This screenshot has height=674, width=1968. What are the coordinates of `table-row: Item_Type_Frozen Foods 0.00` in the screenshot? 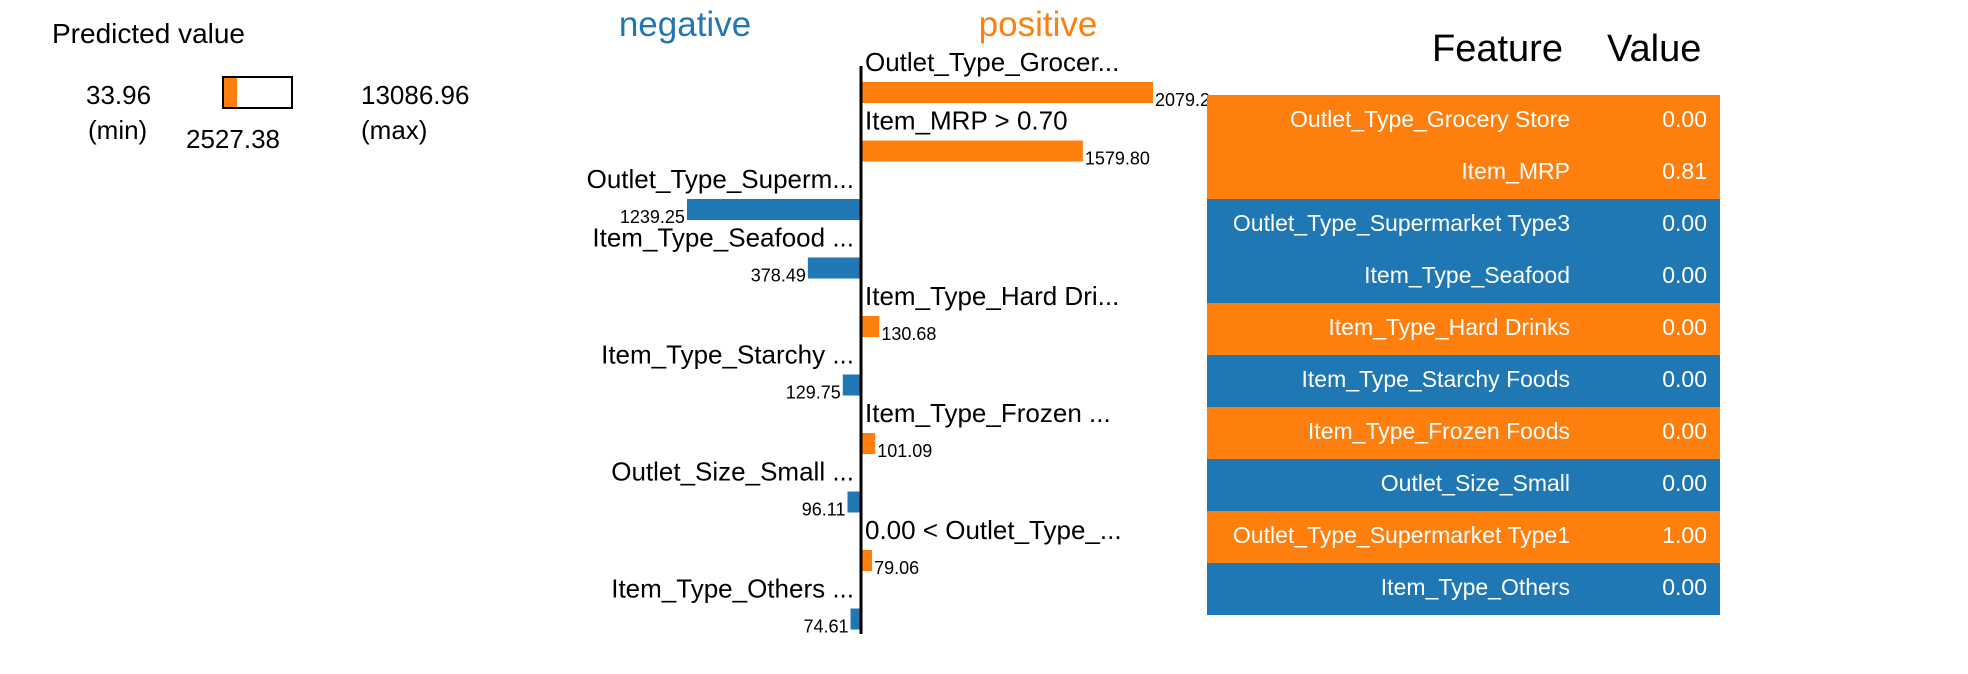 It's located at (1463, 433).